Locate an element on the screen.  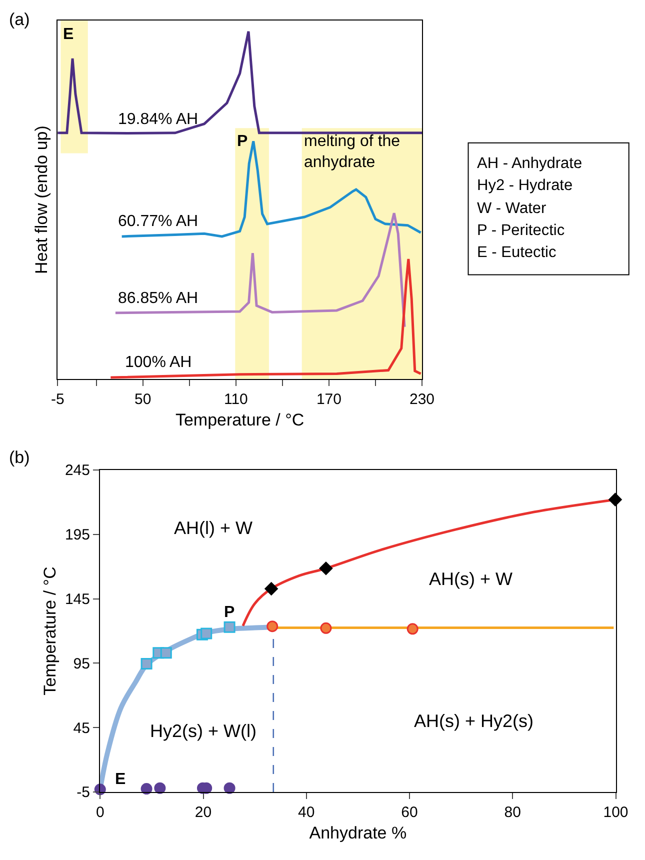
band-label: E is located at coordinates (68, 34).